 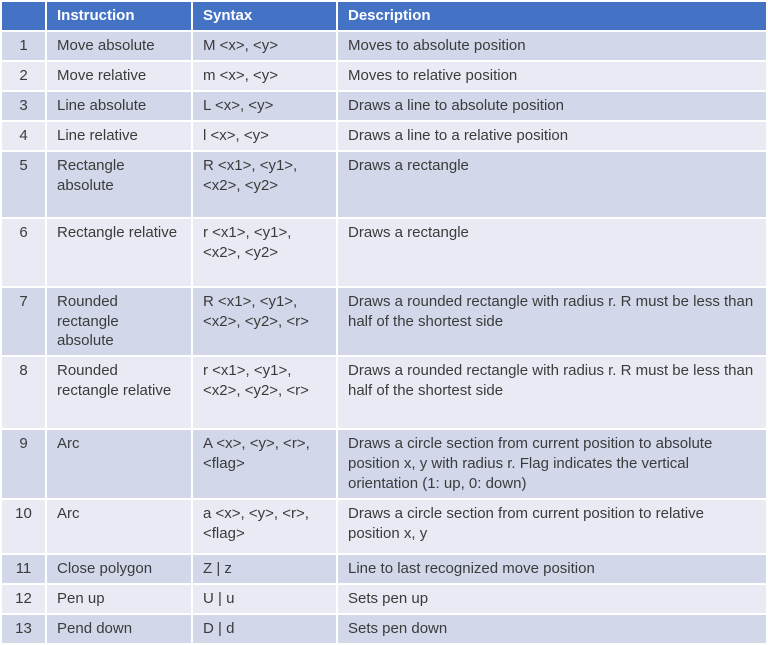 I want to click on description-cell: Sets pen up, so click(x=552, y=599).